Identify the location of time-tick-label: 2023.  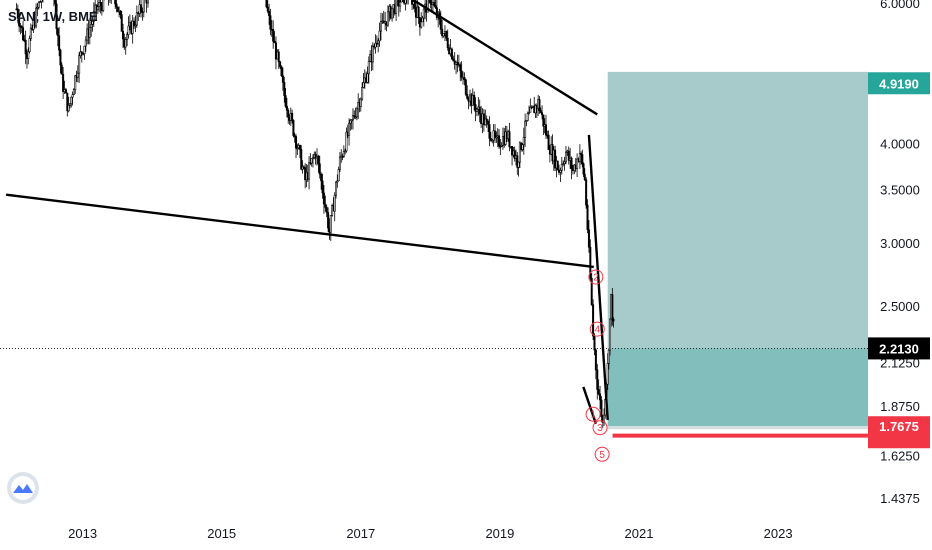
(778, 533).